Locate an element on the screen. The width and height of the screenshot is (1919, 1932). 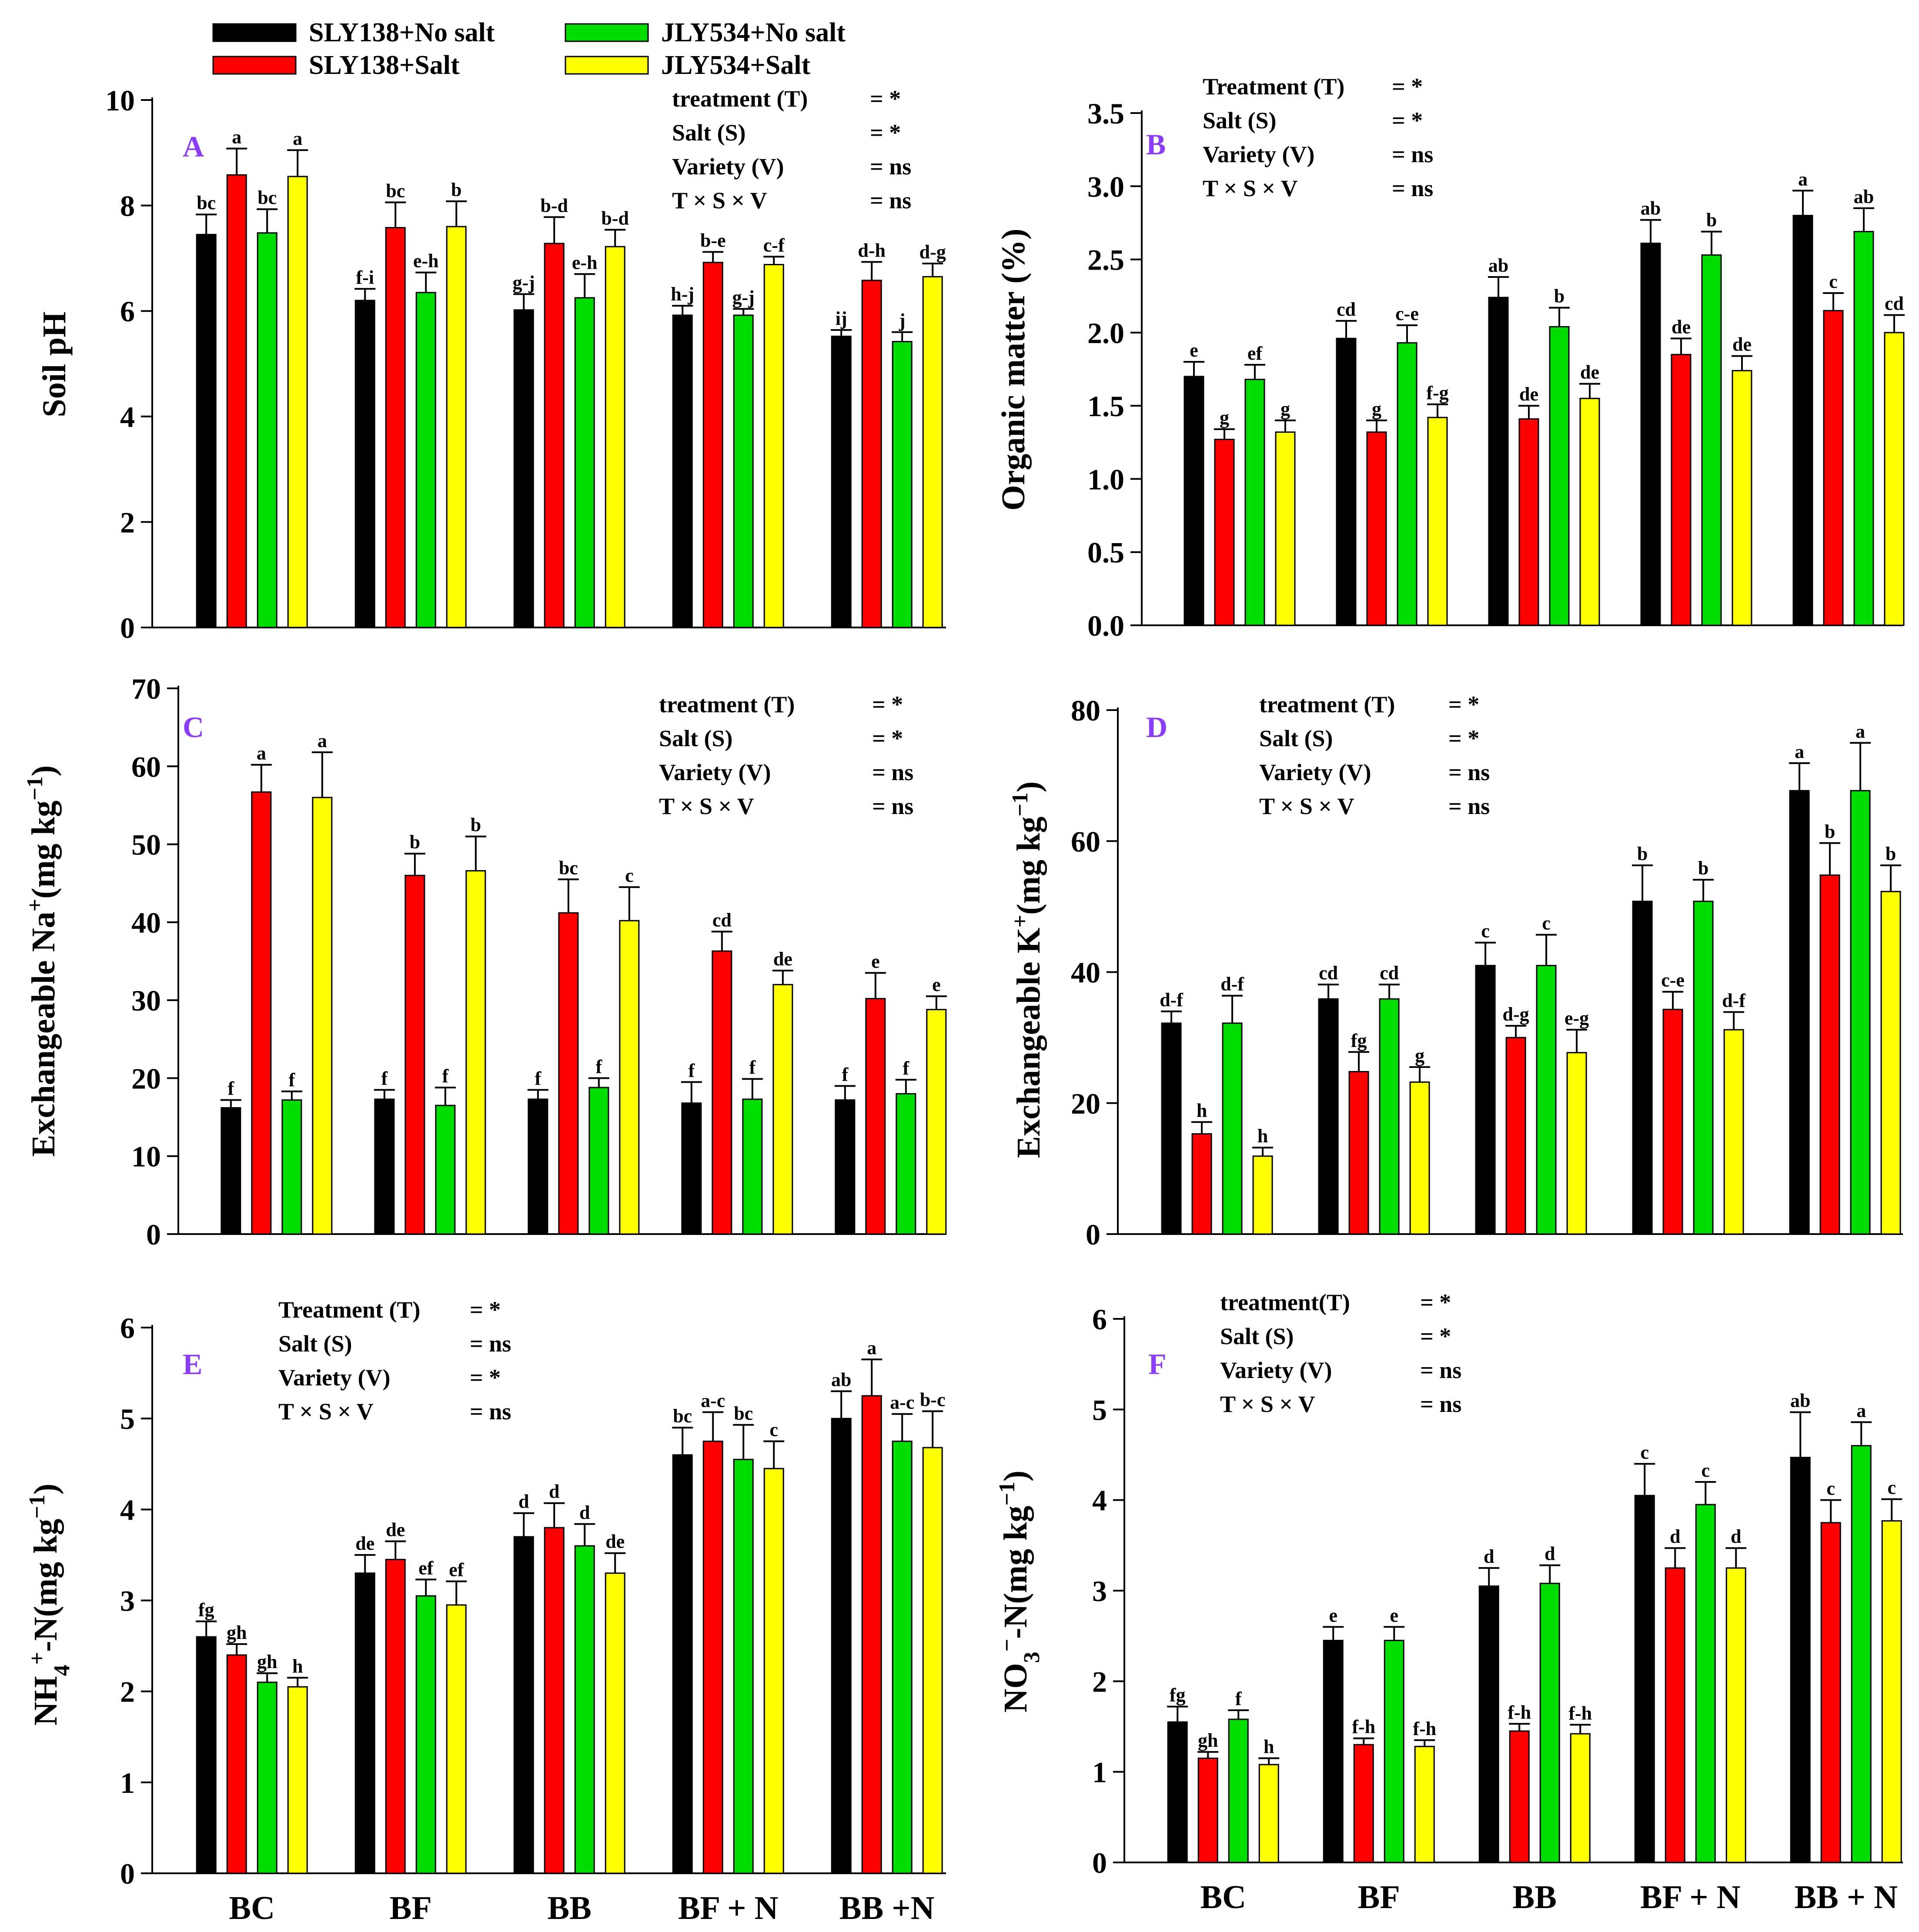
significance-letter: b-c is located at coordinates (933, 1399).